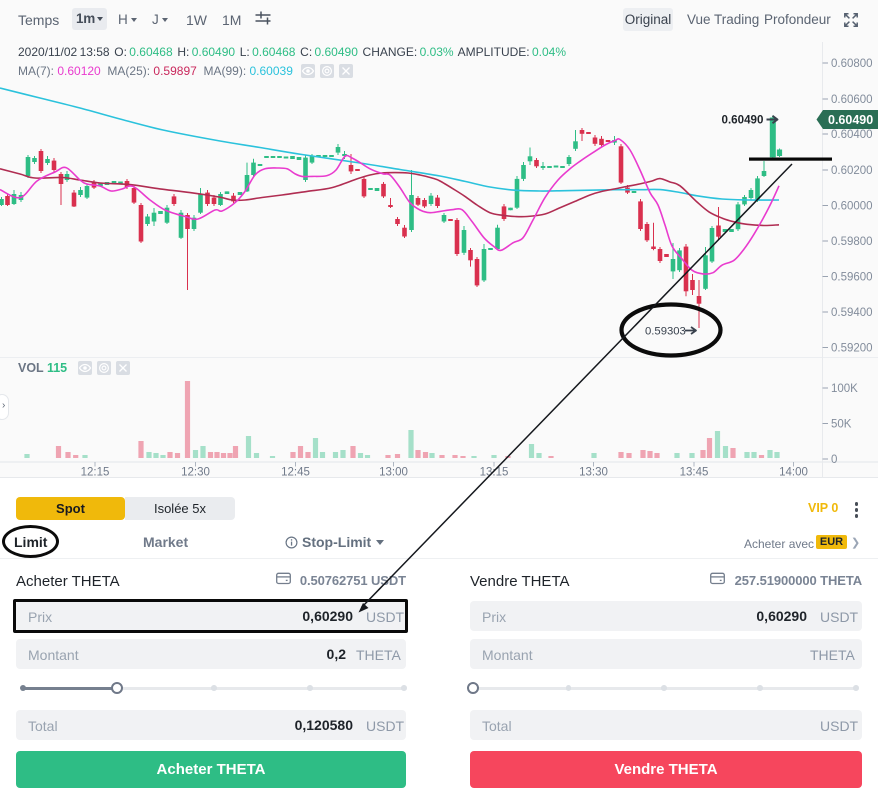  Describe the element at coordinates (852, 64) in the screenshot. I see `svg-text: 0.60800` at that location.